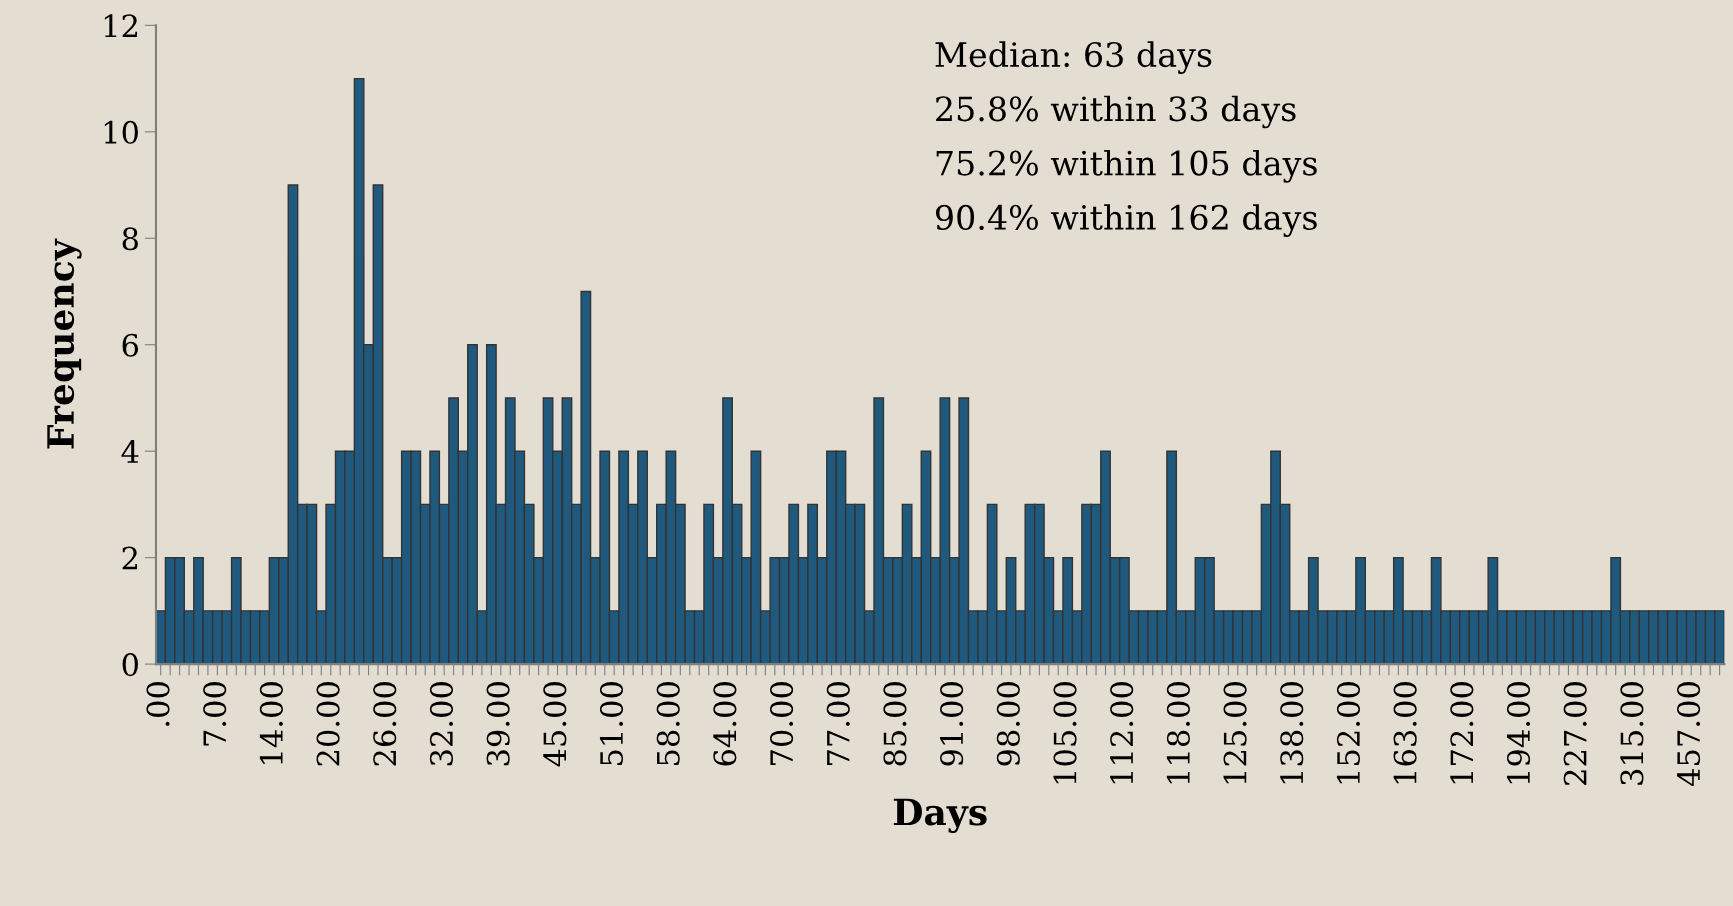 This screenshot has width=1733, height=906. Describe the element at coordinates (385, 724) in the screenshot. I see `x-tick-label: 26.00` at that location.